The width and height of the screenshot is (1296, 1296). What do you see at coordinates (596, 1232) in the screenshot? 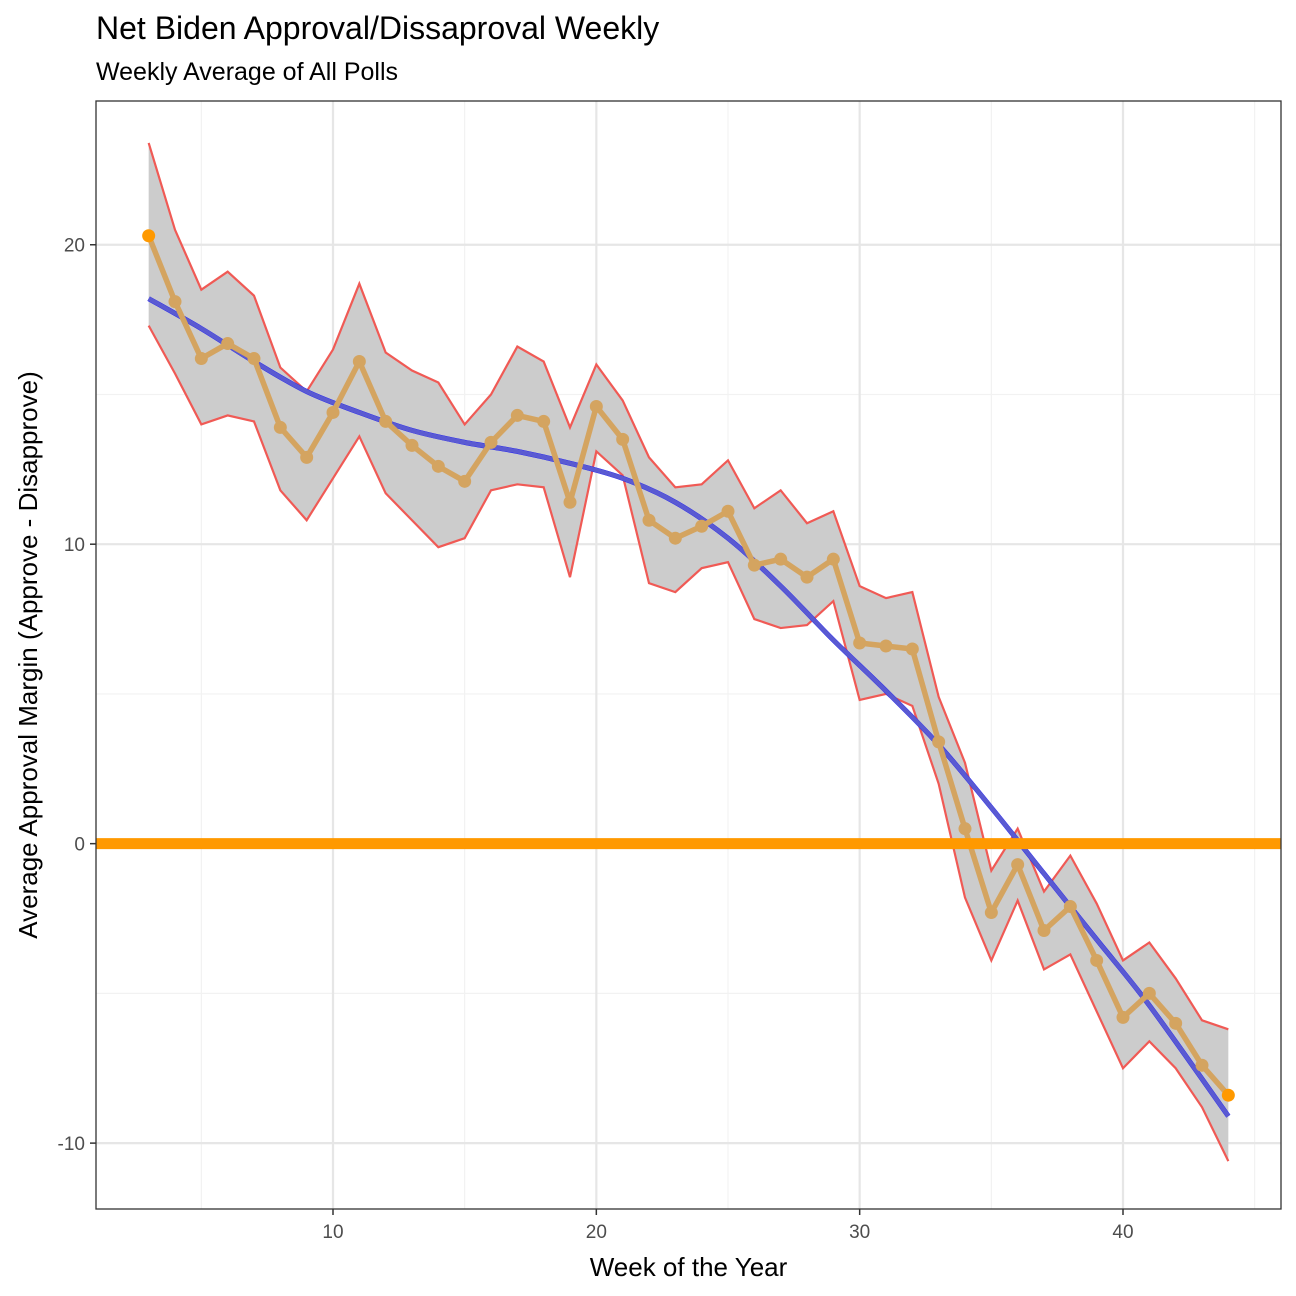
I see `x-tick-label: 20` at bounding box center [596, 1232].